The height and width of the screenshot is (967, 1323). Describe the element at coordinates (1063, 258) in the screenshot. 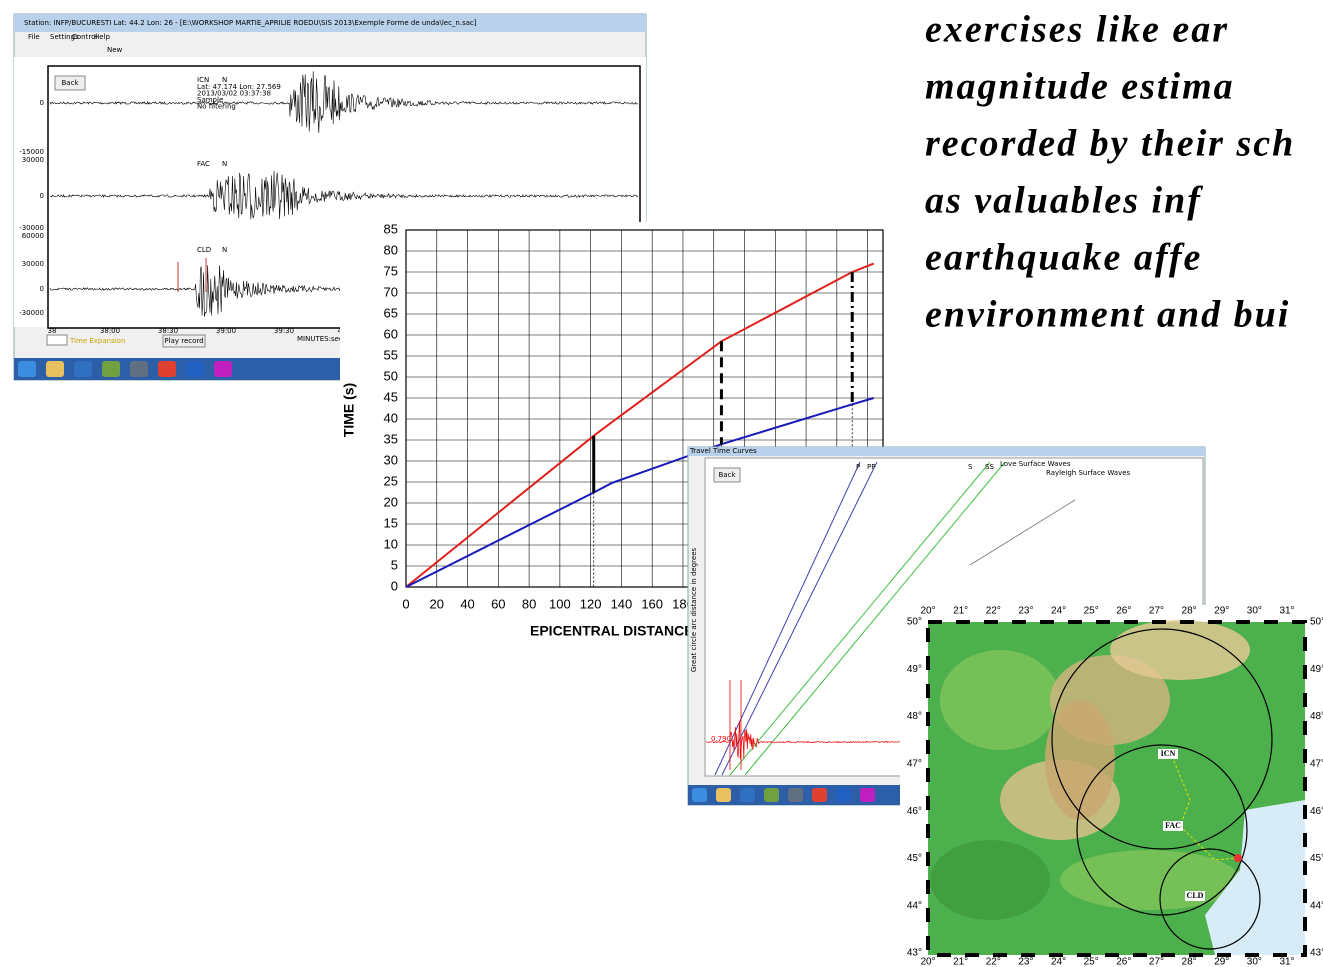

I see `text-line: earthquake affe` at that location.